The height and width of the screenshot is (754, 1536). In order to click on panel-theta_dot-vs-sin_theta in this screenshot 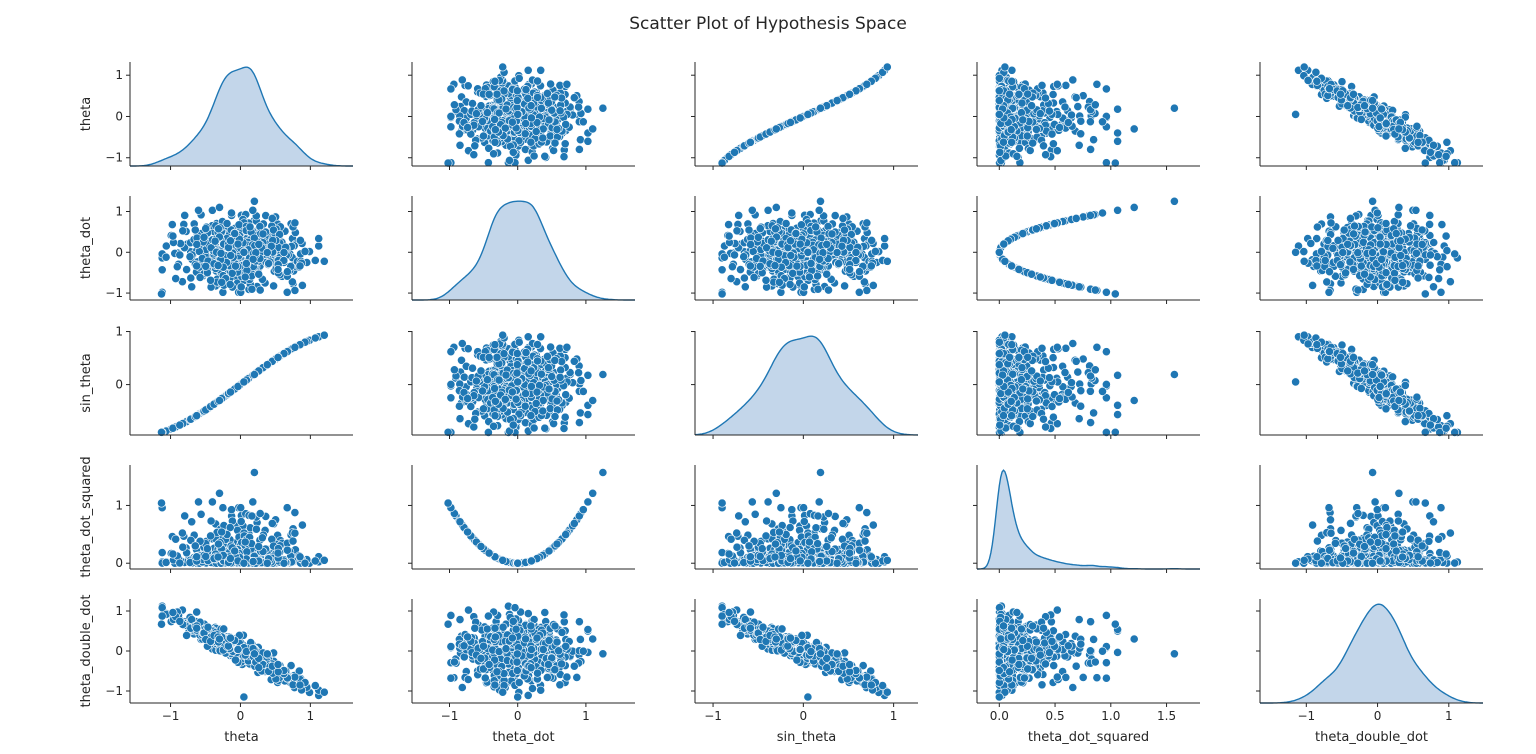, I will do `click(804, 250)`.